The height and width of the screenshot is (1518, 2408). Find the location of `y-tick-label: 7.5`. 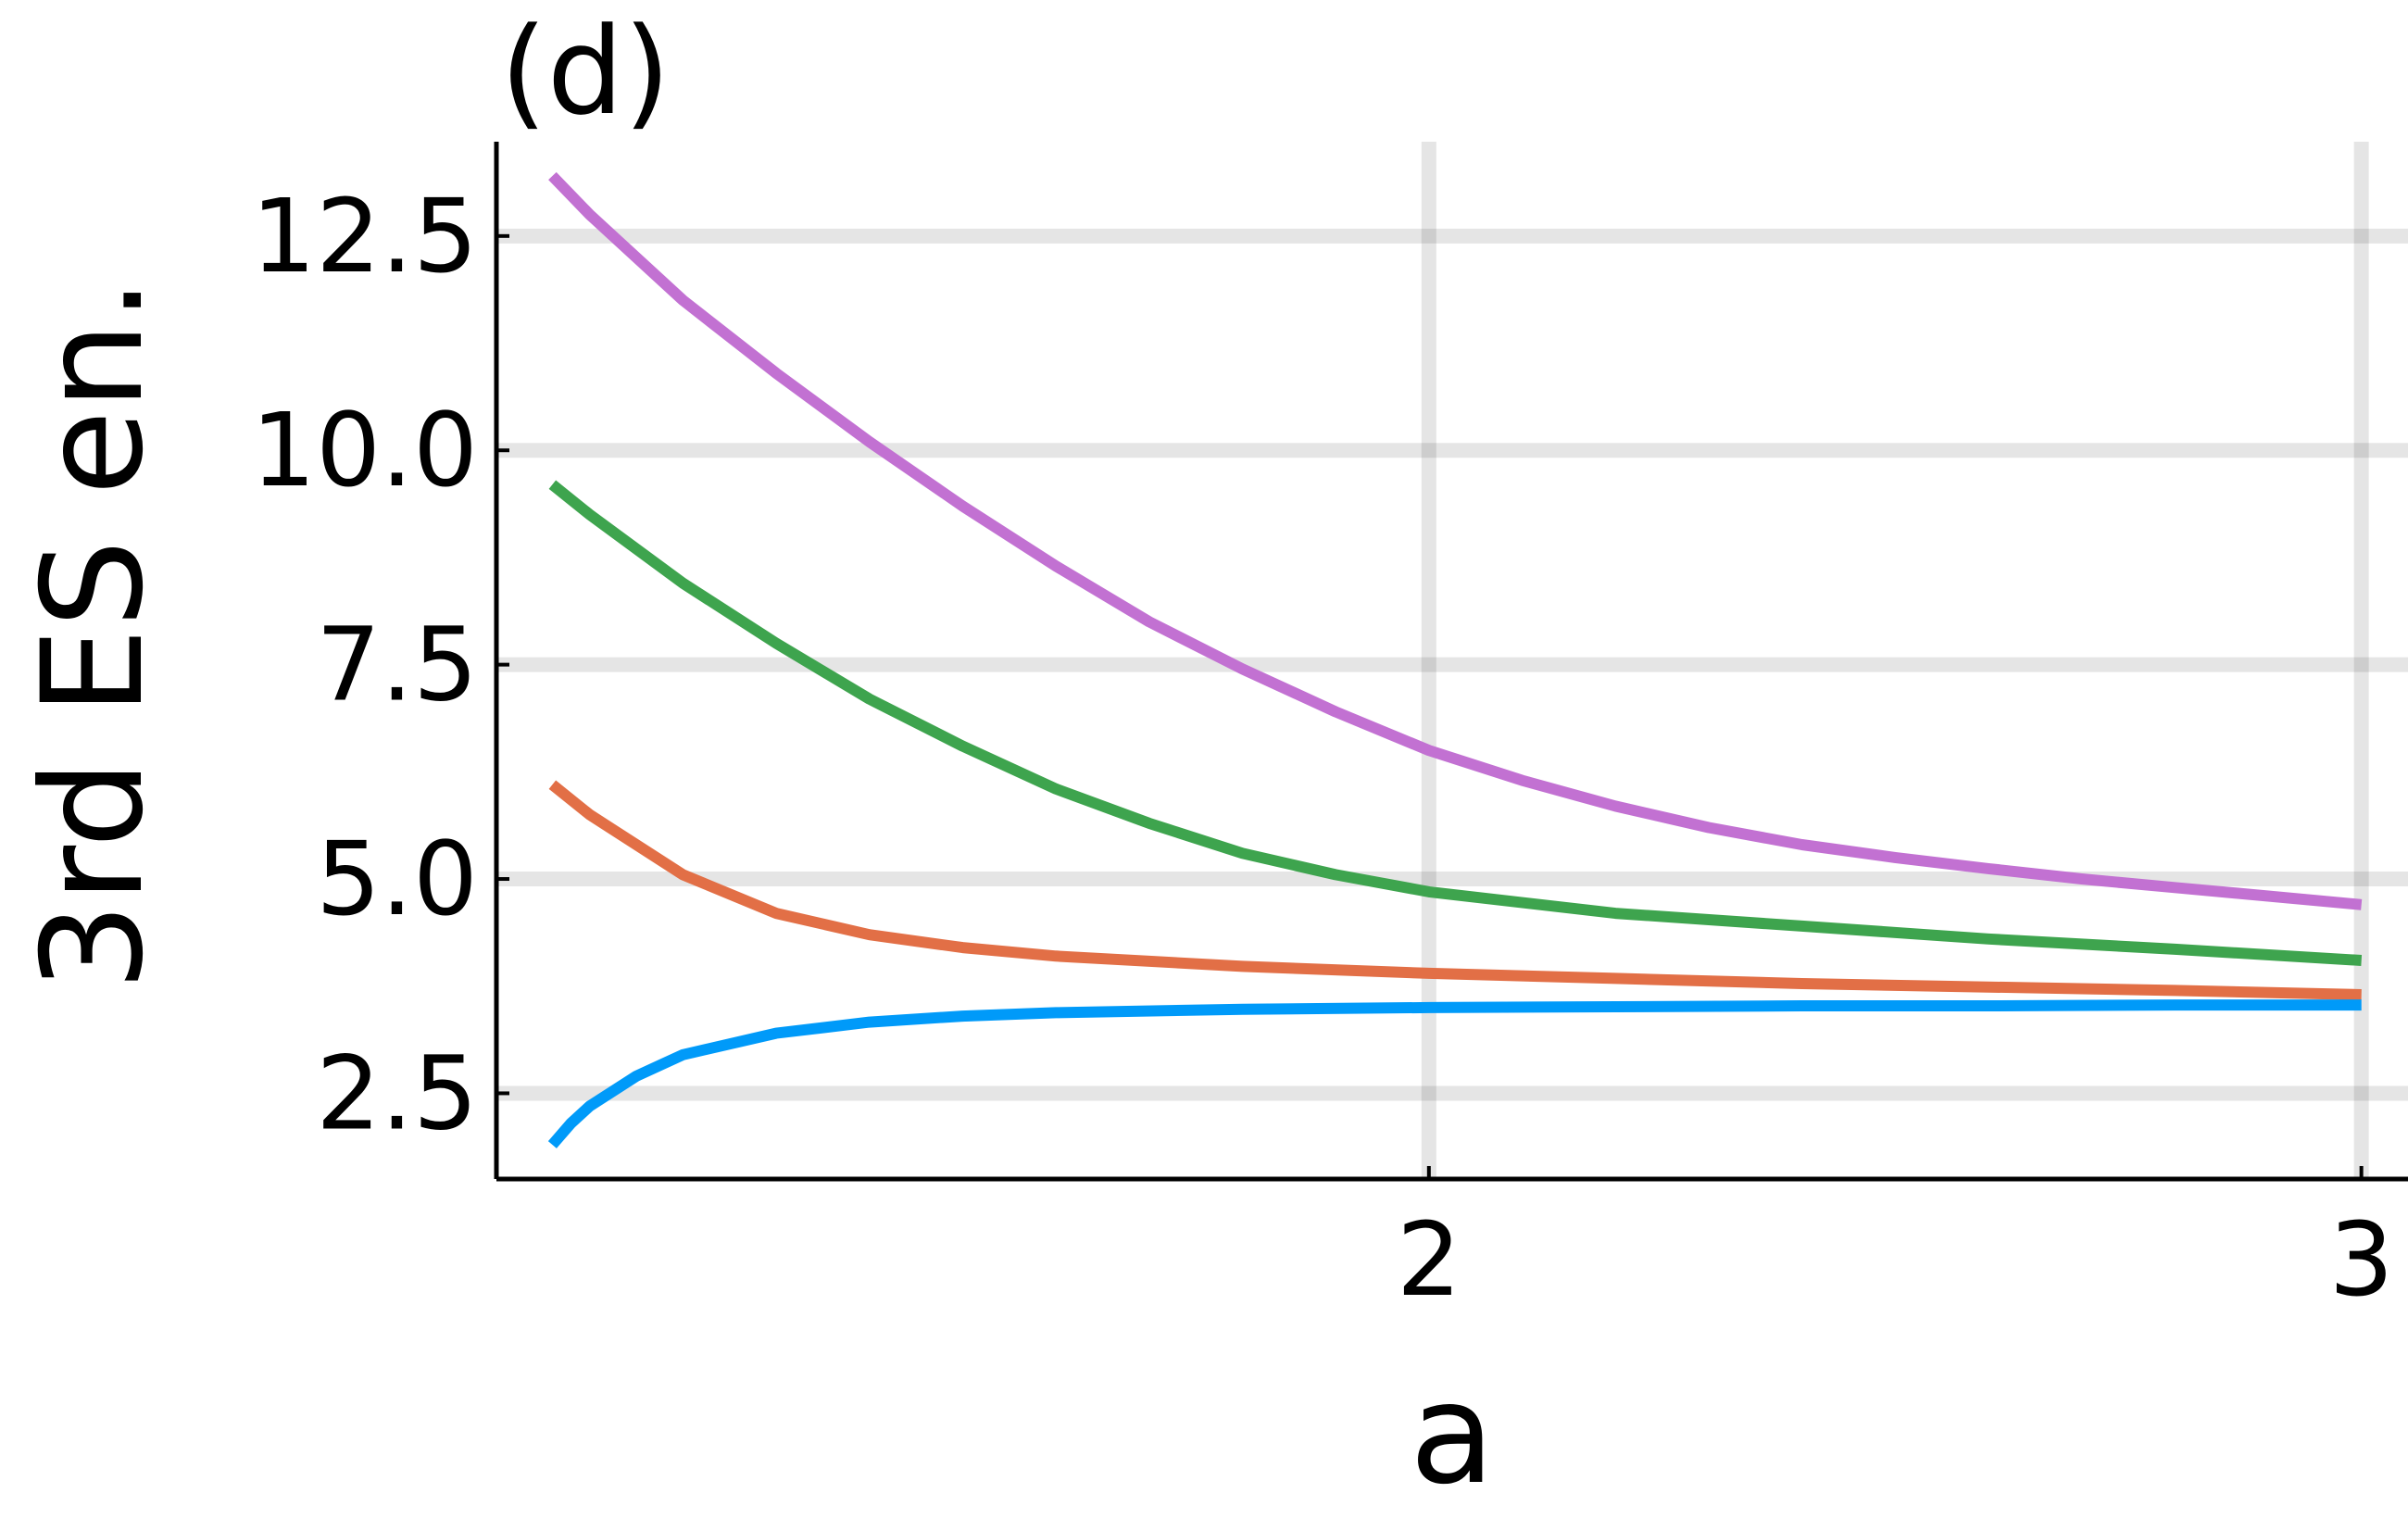

y-tick-label: 7.5 is located at coordinates (397, 665).